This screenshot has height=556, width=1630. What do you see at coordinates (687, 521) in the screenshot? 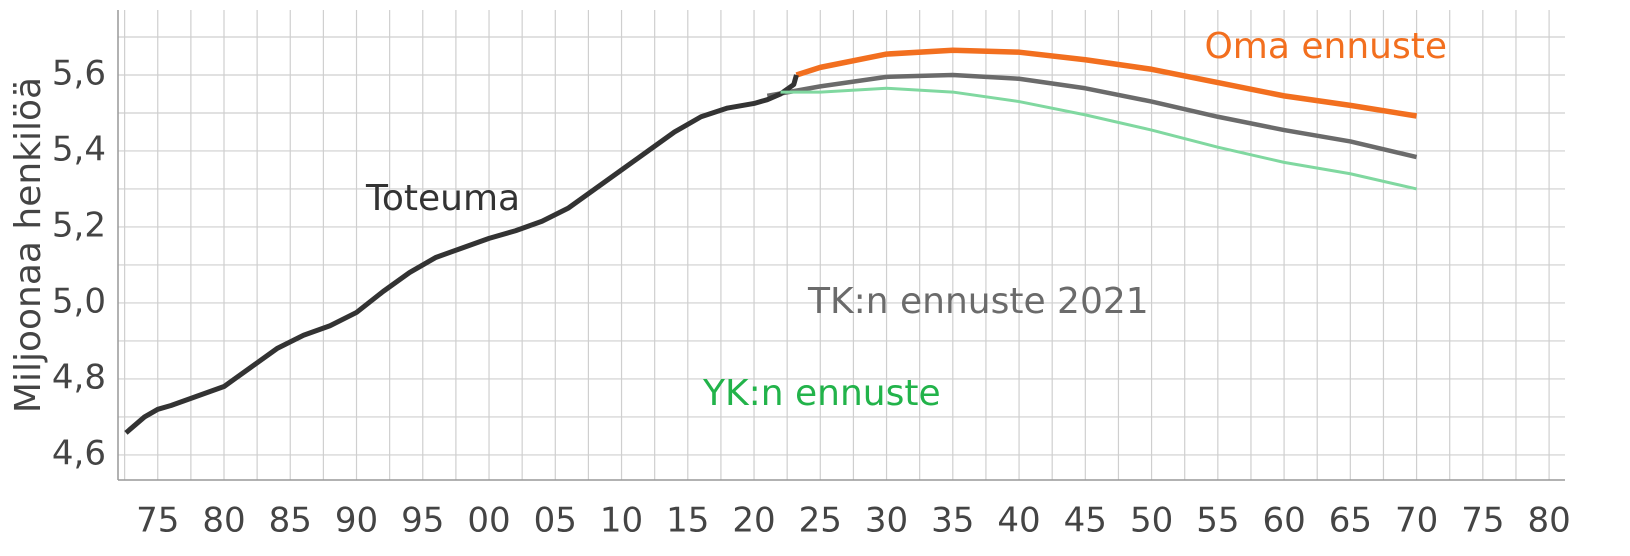
I see `x-tick-label: 15` at bounding box center [687, 521].